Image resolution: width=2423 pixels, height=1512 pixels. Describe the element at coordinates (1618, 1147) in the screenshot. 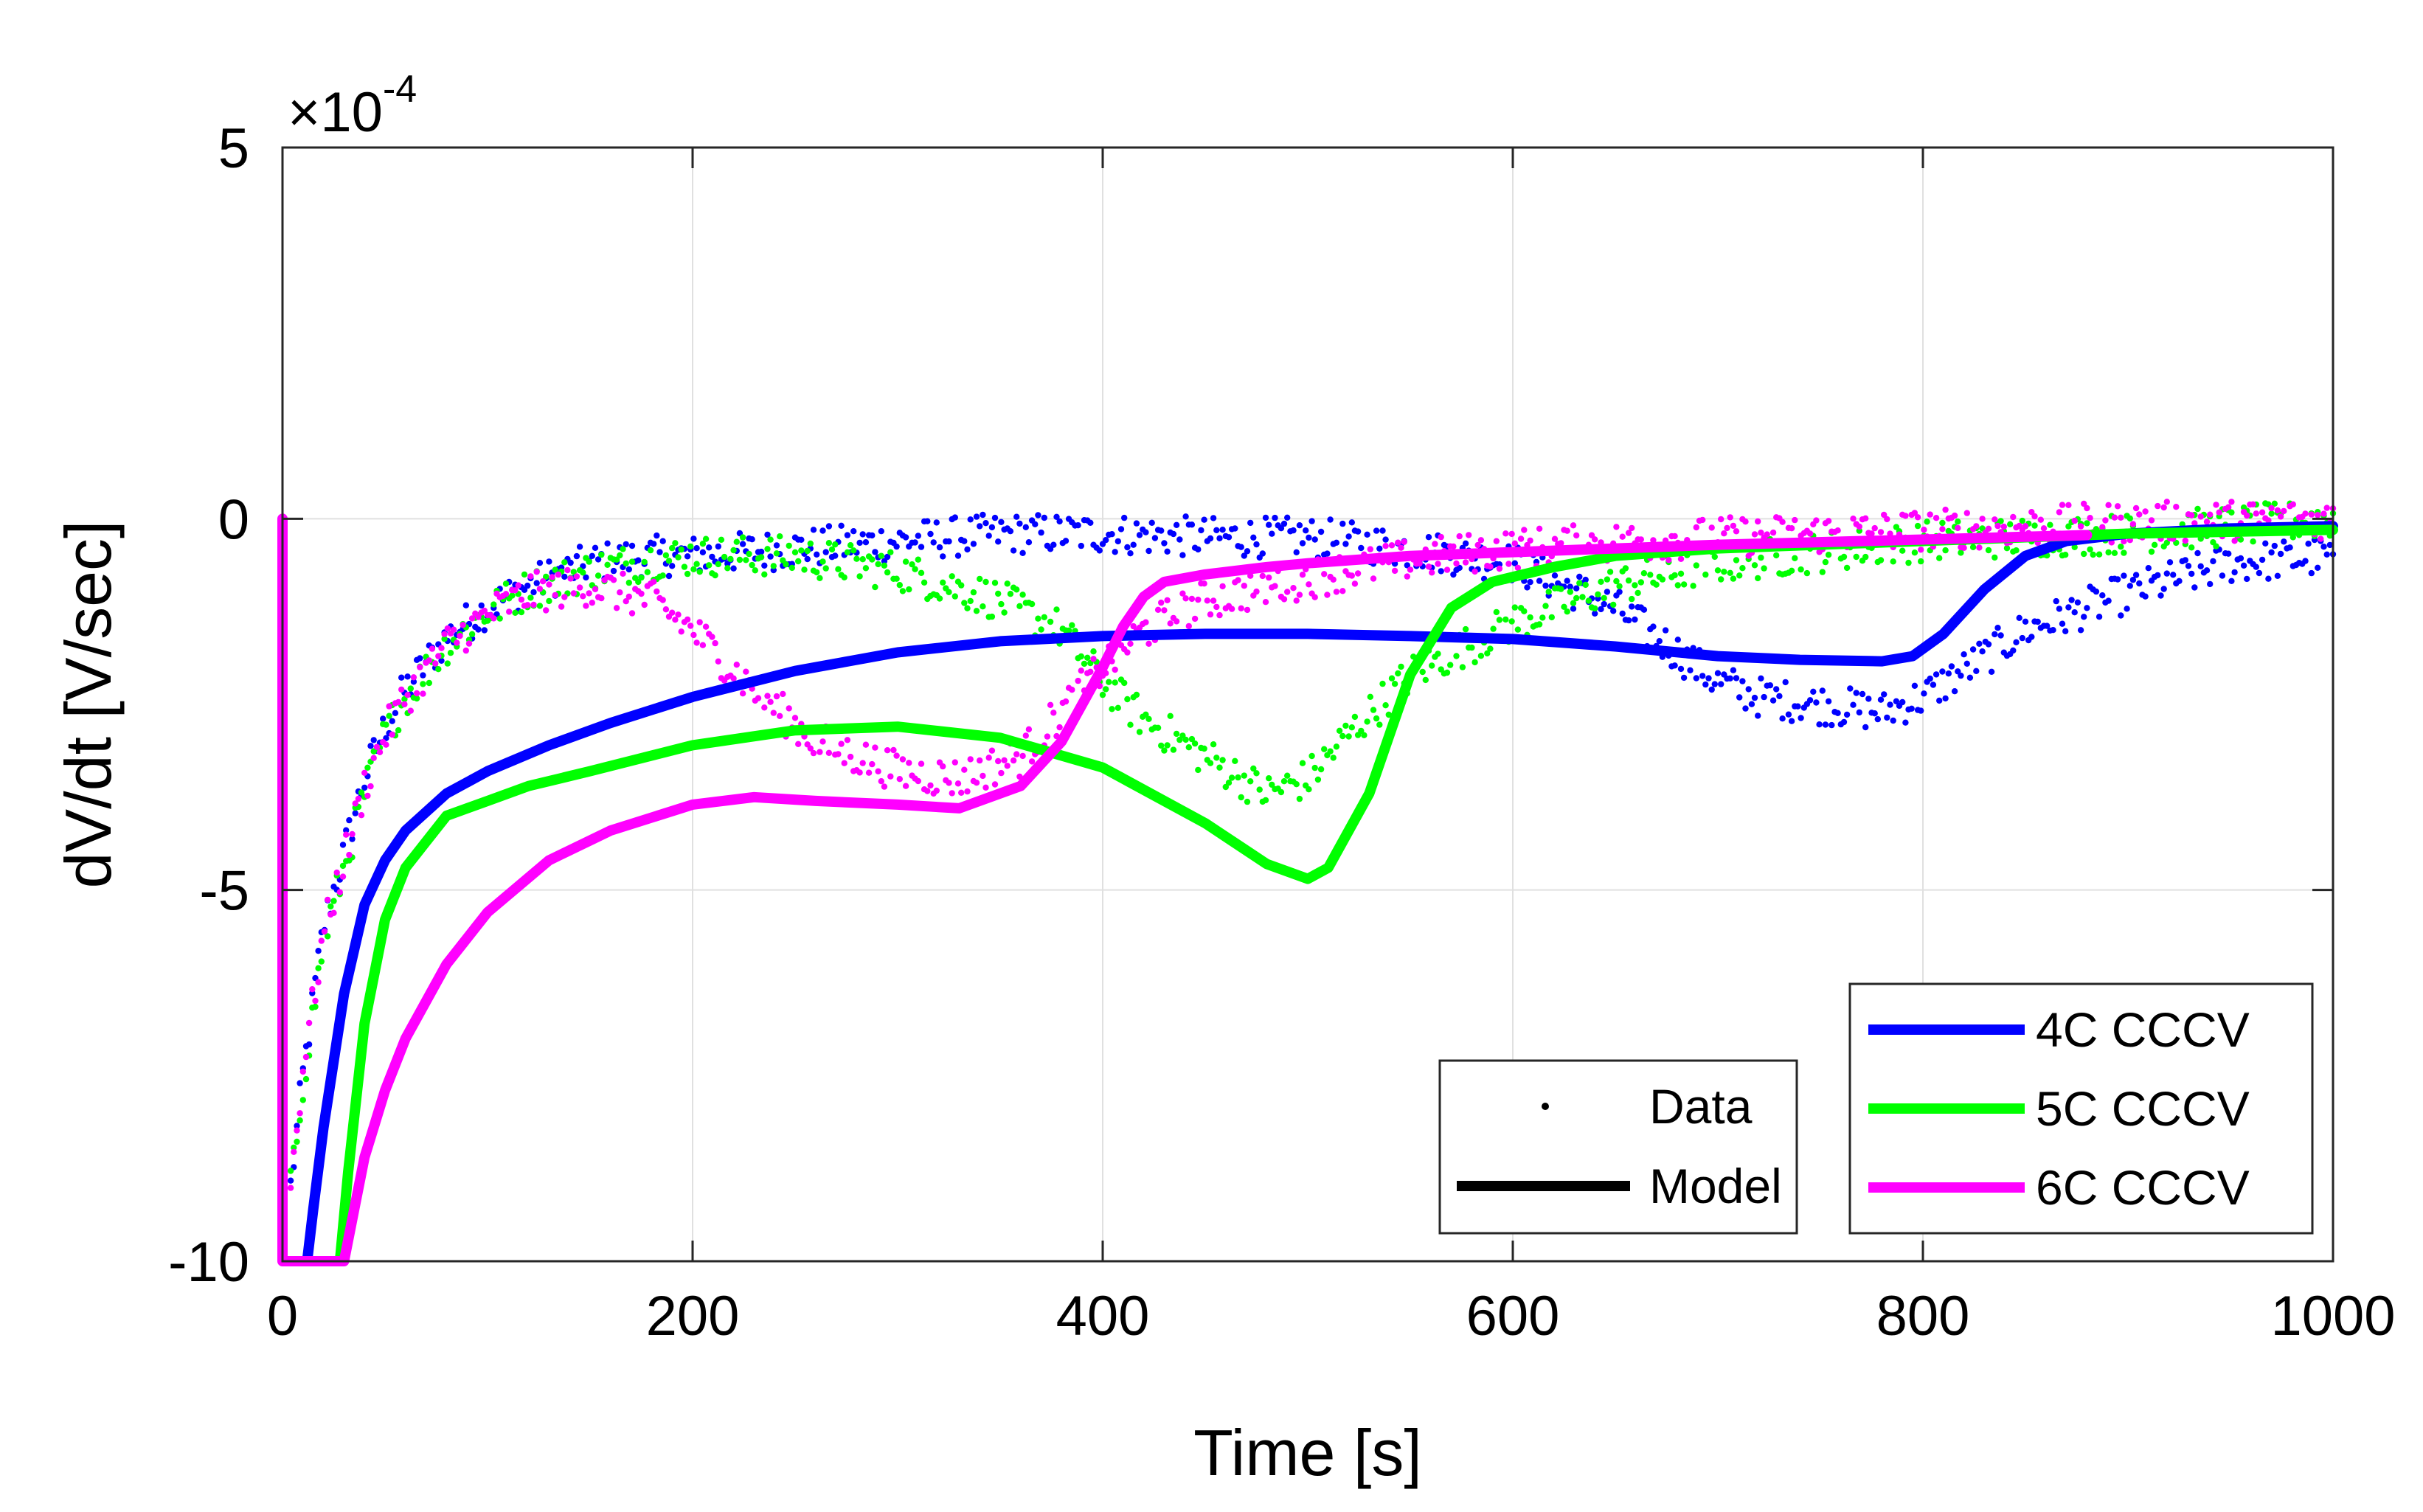

I see `legend-style: Data Model` at that location.